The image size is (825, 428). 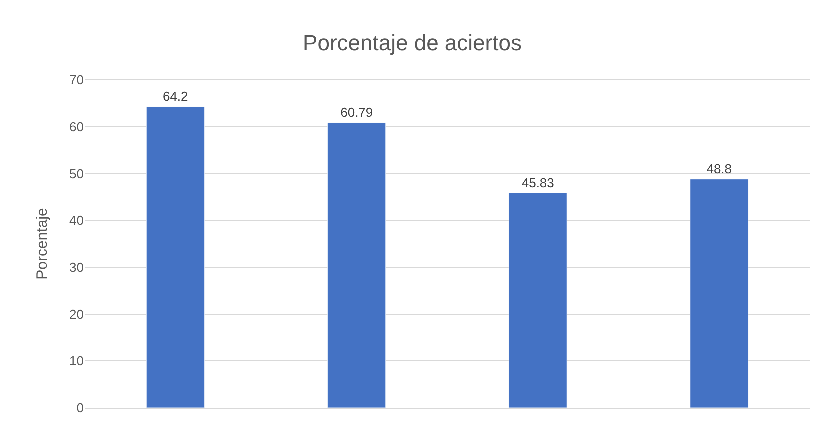 What do you see at coordinates (77, 174) in the screenshot?
I see `y-tick-label: 50` at bounding box center [77, 174].